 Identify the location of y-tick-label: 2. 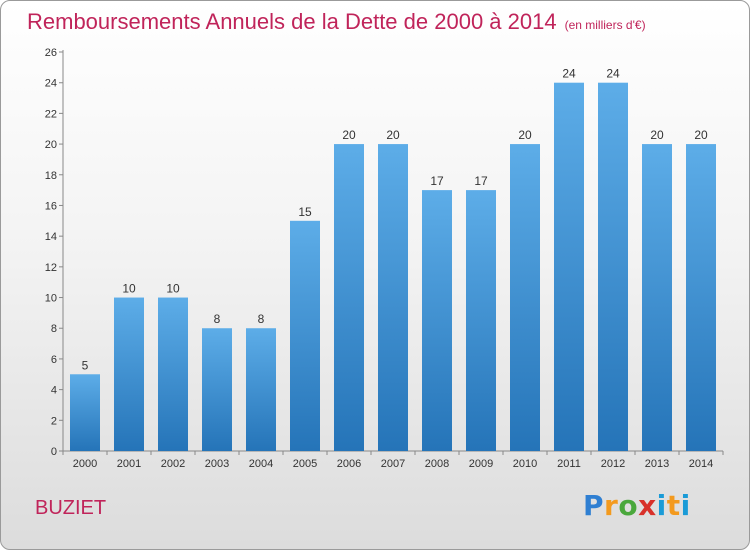
(54, 421).